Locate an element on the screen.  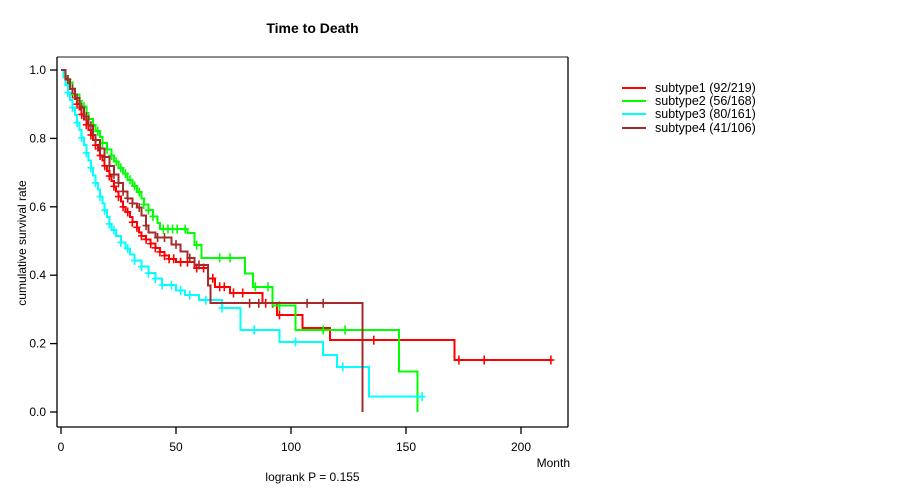
legend-item-subtype4: subtype4 (41/106) is located at coordinates (689, 127).